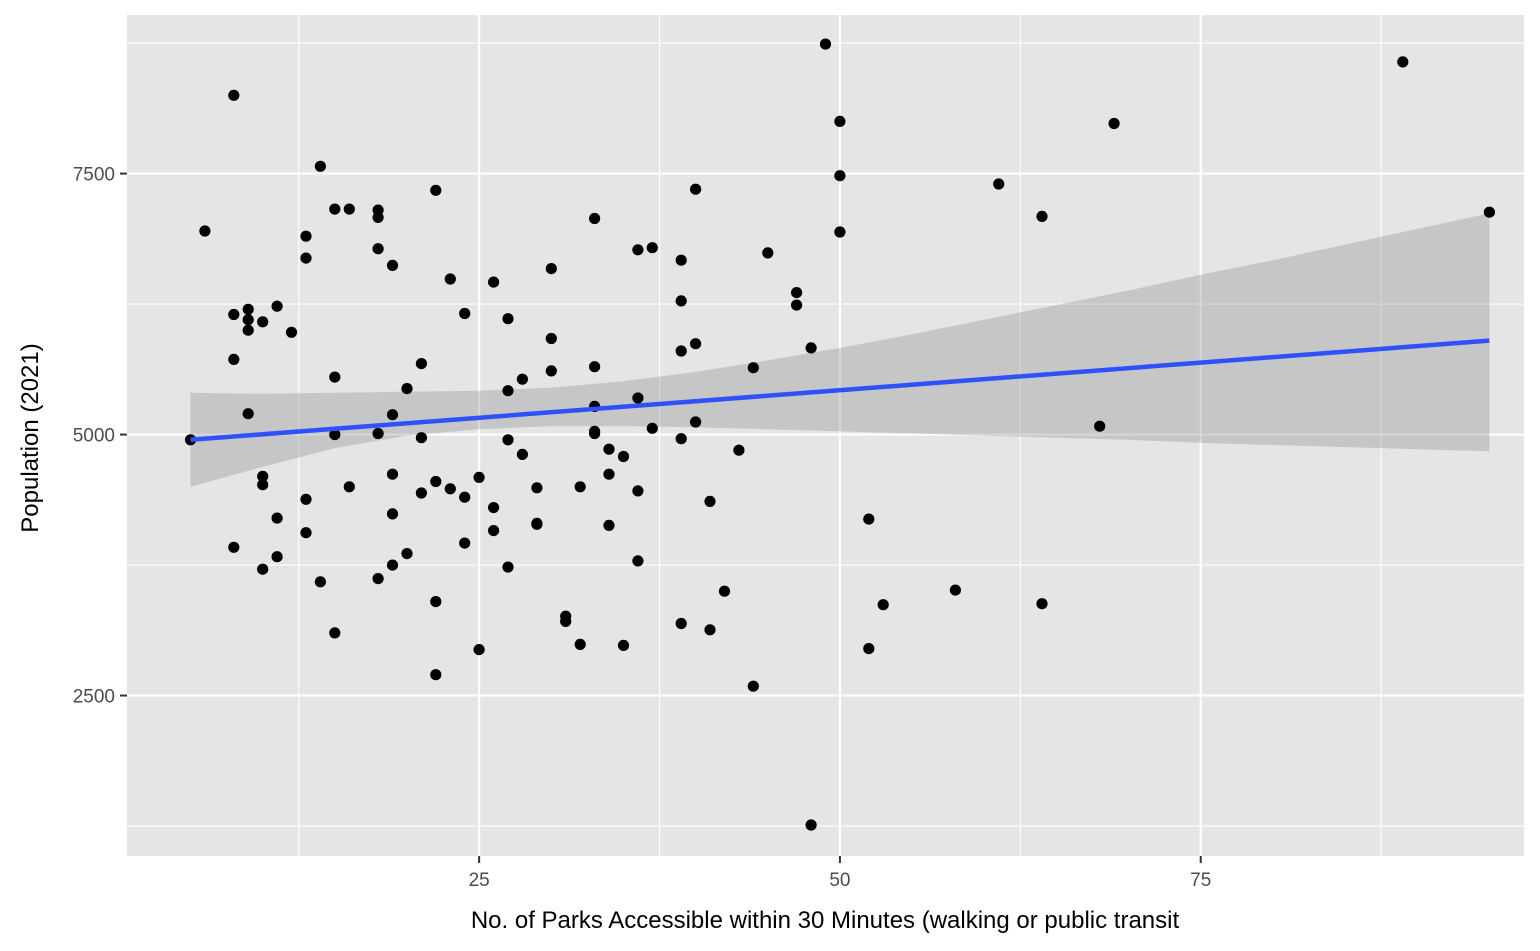  What do you see at coordinates (94, 175) in the screenshot?
I see `y-tick-label: 7500` at bounding box center [94, 175].